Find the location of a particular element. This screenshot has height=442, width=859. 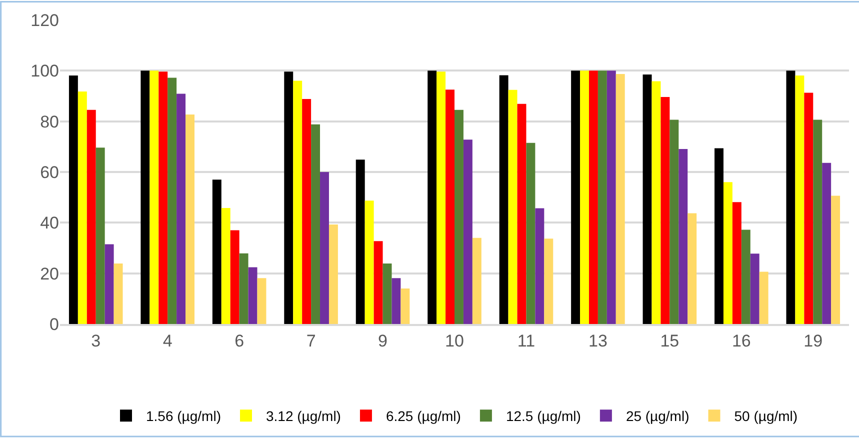

legend-label: 6.25 (µg/ml) is located at coordinates (423, 416).